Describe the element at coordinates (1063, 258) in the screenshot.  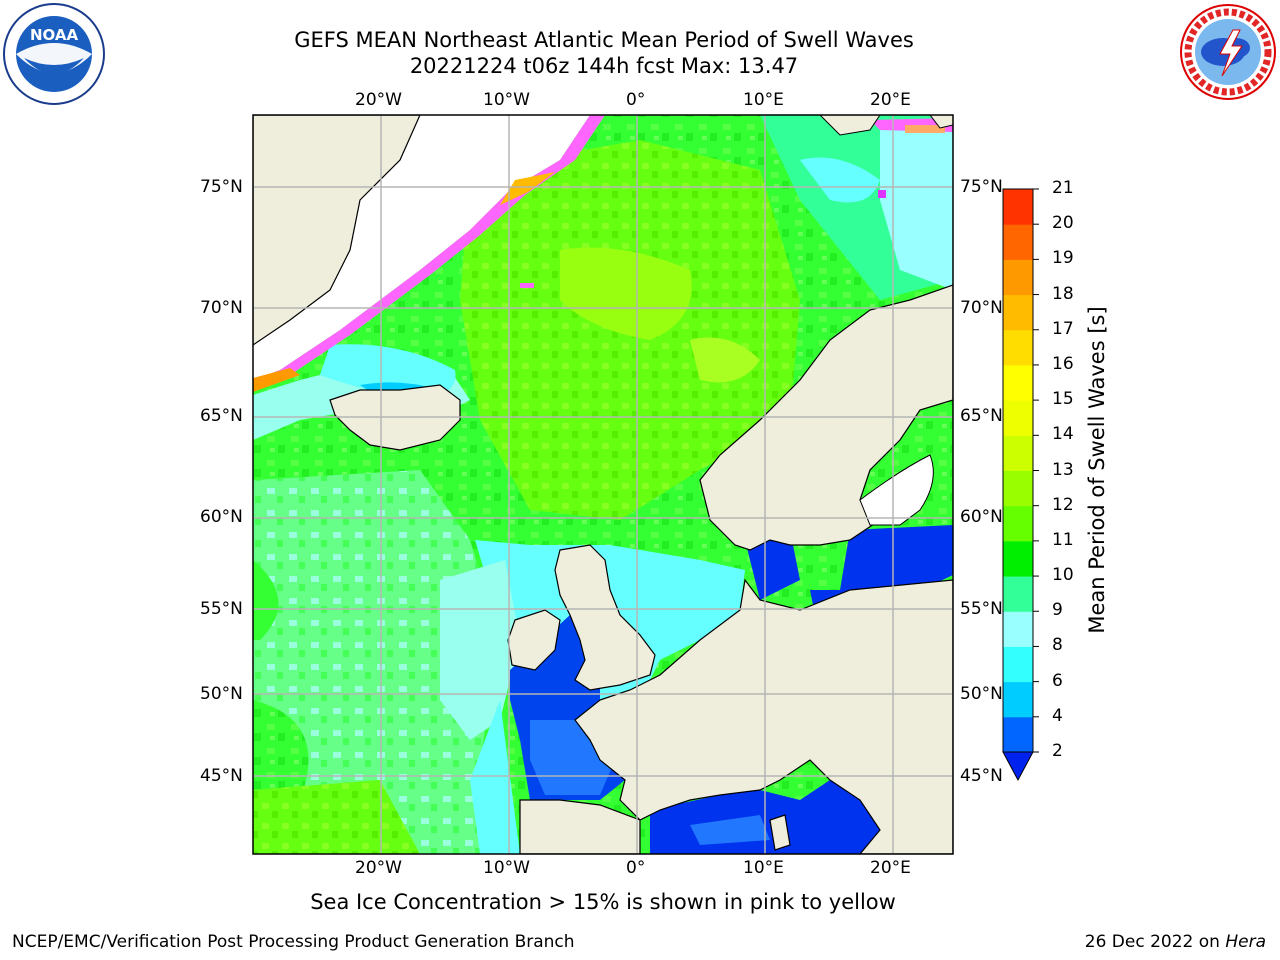
I see `colorbar-tick-label: 19` at that location.